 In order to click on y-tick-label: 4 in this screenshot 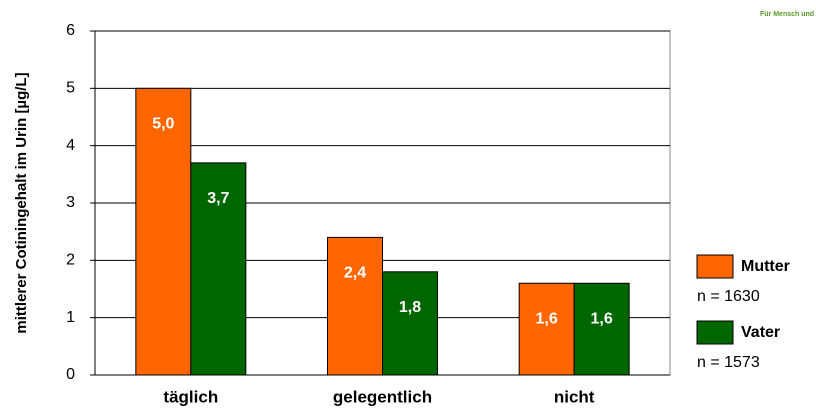, I will do `click(70, 145)`.